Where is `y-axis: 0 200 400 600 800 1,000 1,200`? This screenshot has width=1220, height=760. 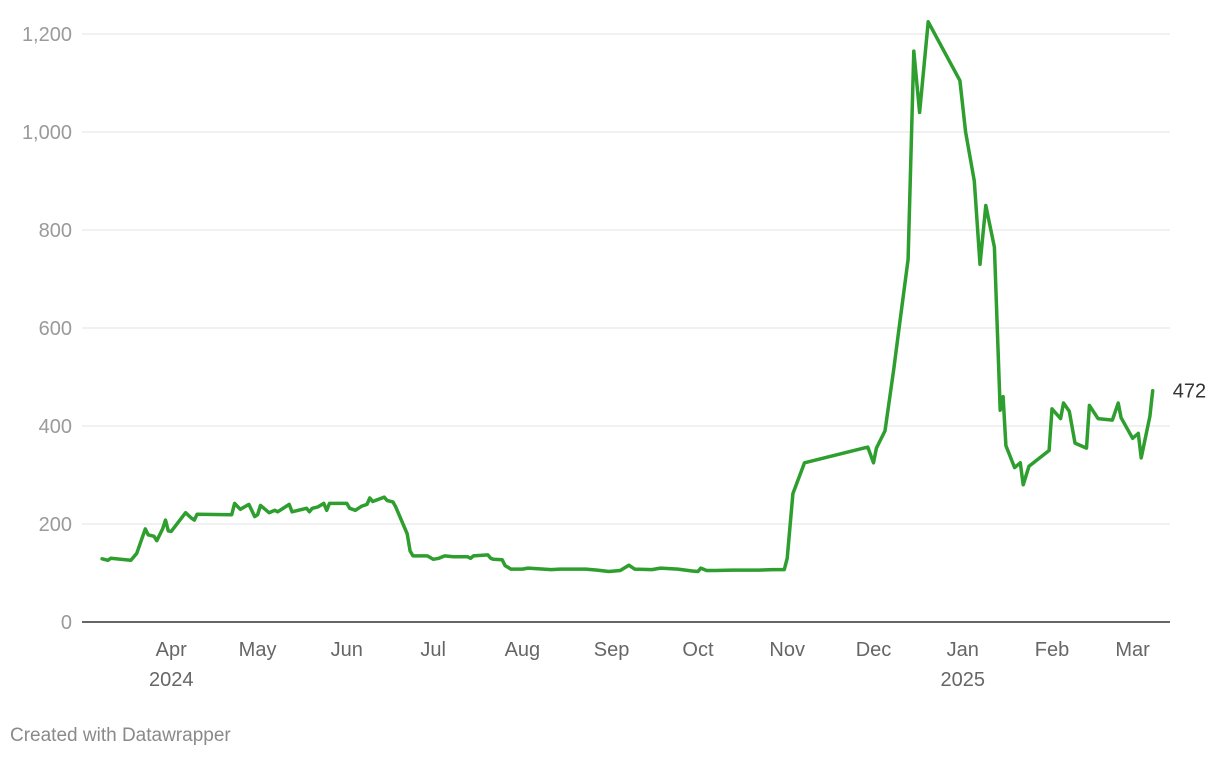
y-axis: 0 200 400 600 800 1,000 1,200 is located at coordinates (47, 329).